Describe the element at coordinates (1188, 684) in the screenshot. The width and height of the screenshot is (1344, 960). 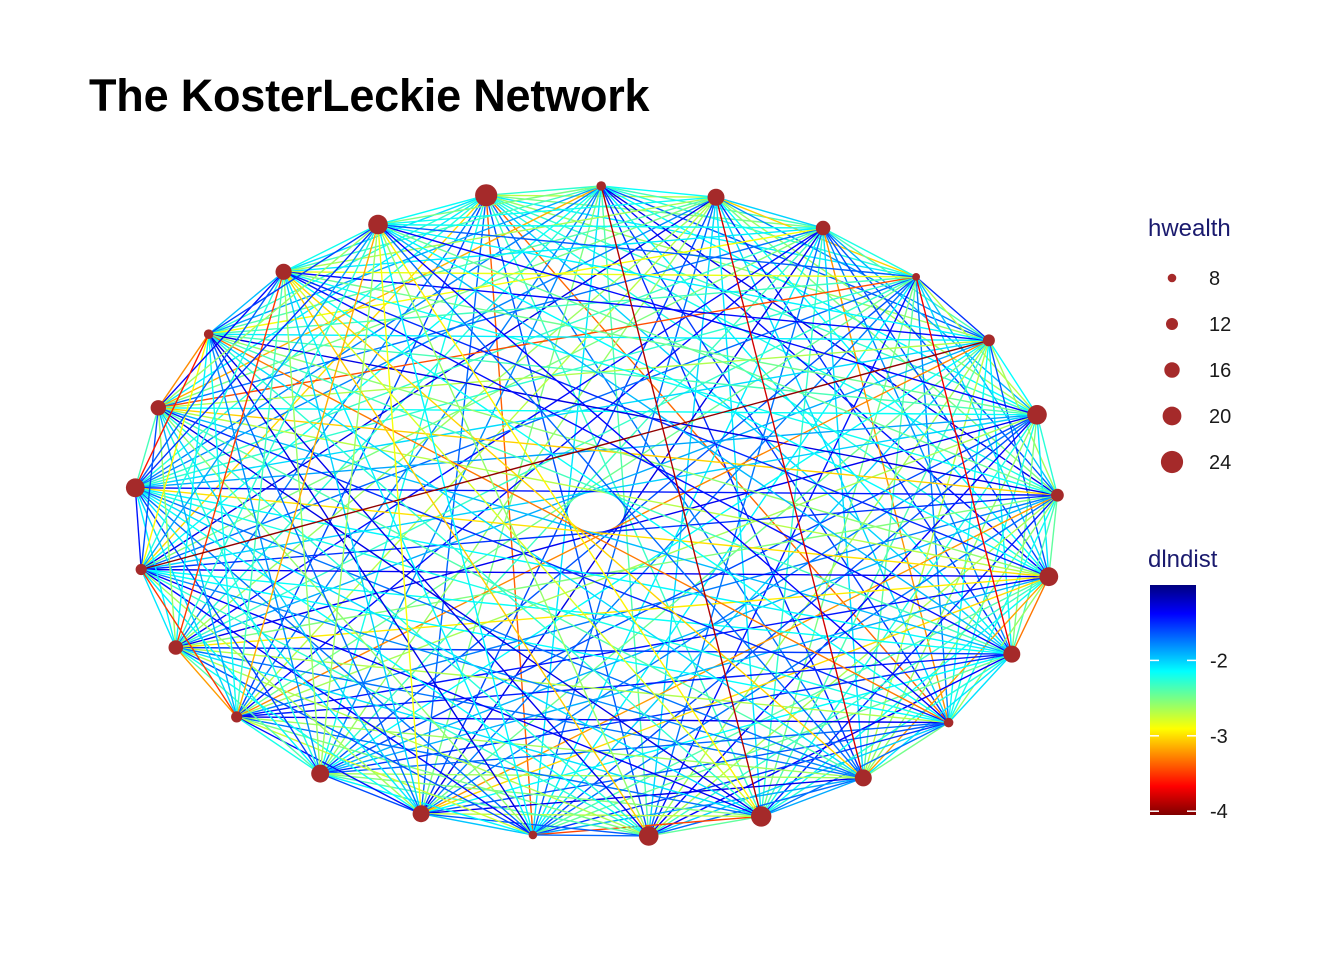
I see `legend-dlndist: dlndist -2 -3 -4` at that location.